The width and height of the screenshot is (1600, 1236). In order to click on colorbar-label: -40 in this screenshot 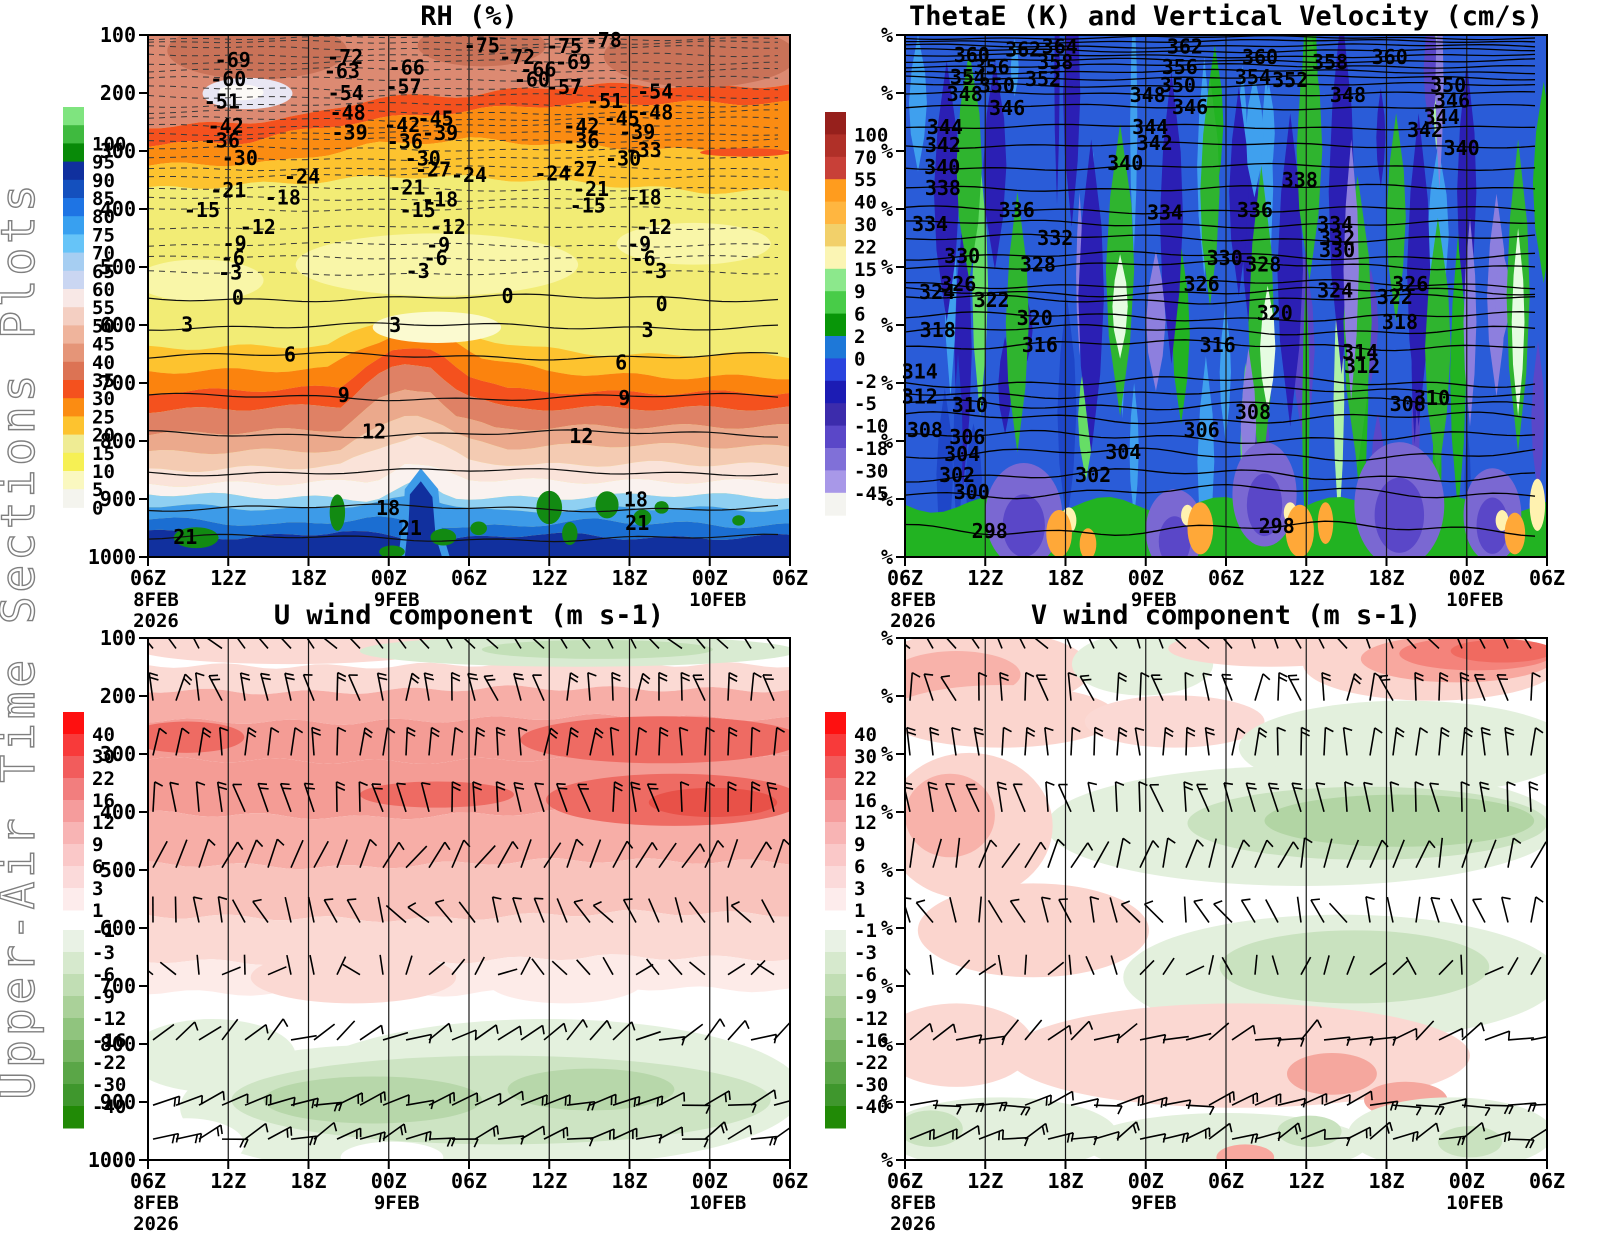, I will do `click(109, 1107)`.